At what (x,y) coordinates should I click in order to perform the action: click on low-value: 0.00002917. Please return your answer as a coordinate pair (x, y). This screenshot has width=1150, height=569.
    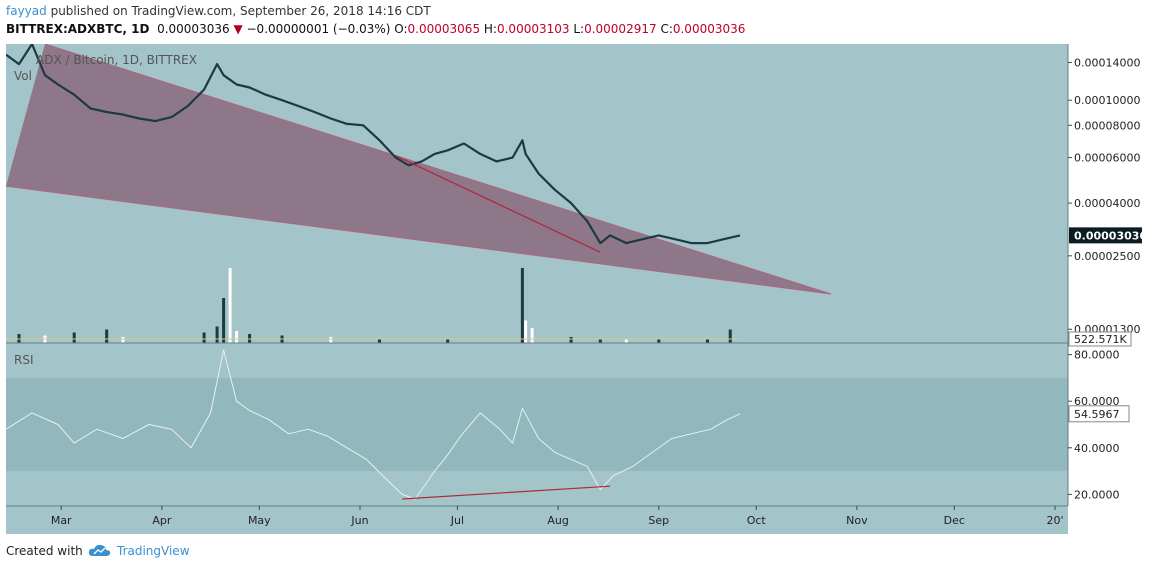
    Looking at the image, I should click on (620, 29).